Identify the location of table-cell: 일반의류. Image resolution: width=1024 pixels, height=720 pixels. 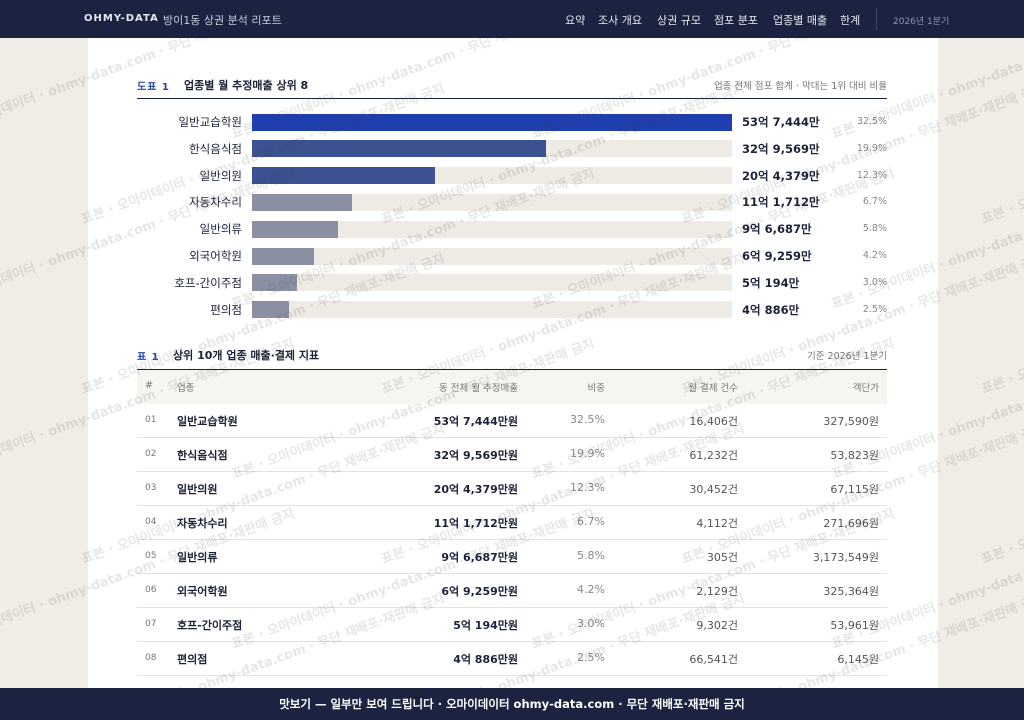
(197, 557).